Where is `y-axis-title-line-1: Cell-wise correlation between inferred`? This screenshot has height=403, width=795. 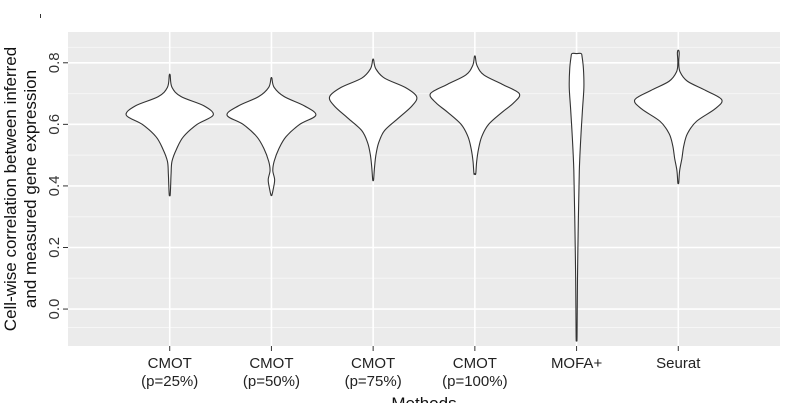
y-axis-title-line-1: Cell-wise correlation between inferred is located at coordinates (10, 189).